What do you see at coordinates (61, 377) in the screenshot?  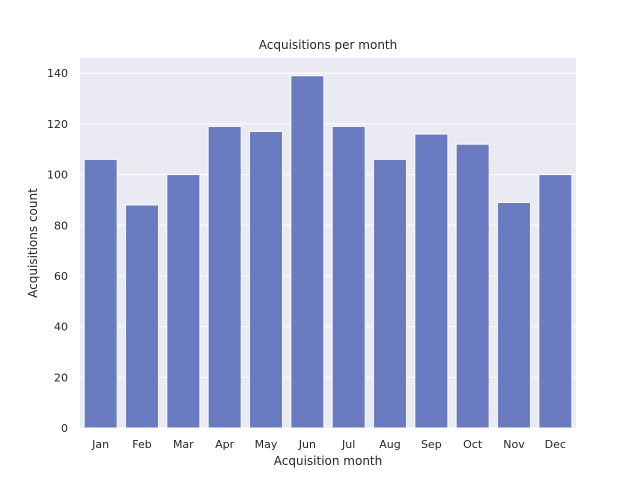 I see `y-tick-label: 20` at bounding box center [61, 377].